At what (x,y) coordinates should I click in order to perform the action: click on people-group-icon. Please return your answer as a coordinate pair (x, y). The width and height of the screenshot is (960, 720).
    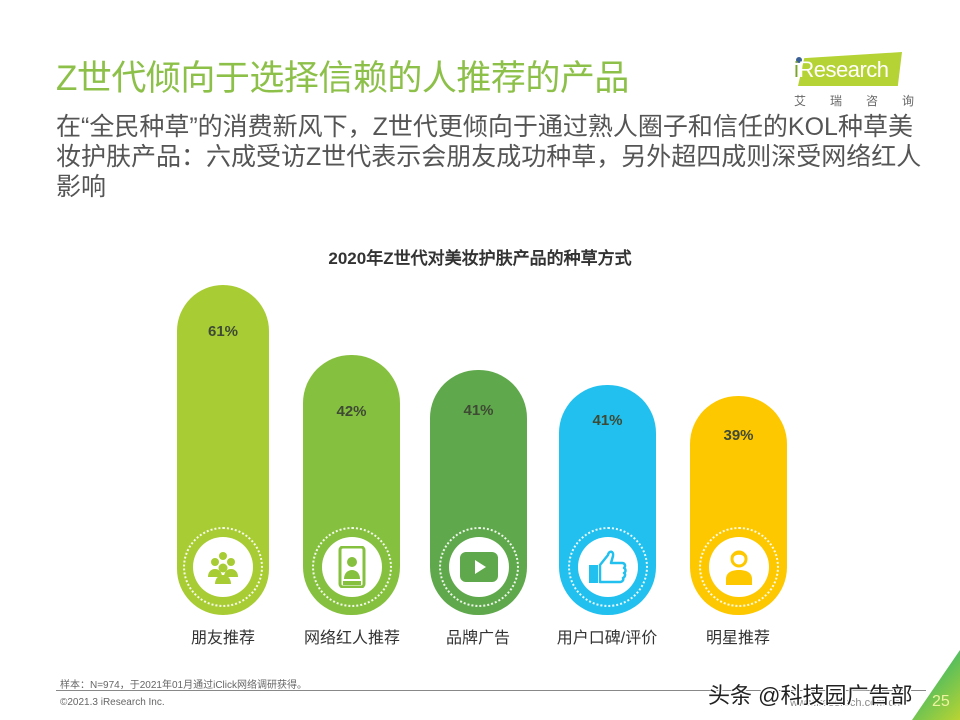
    Looking at the image, I should click on (223, 568).